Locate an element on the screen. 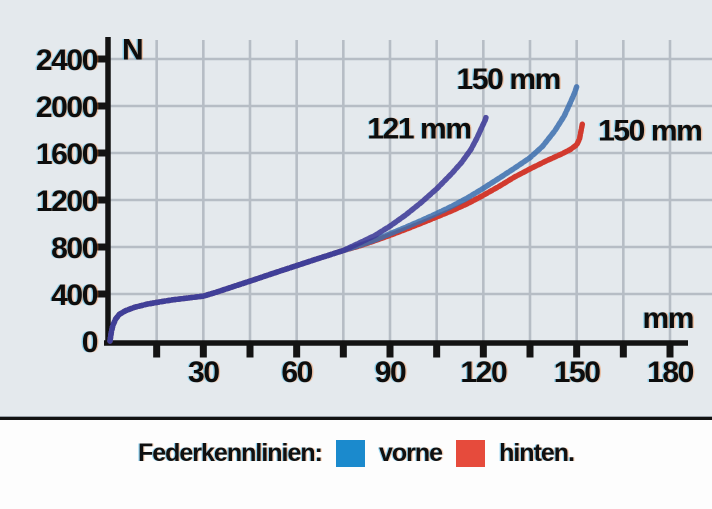  annotation-vorne-121mm: 121 mm is located at coordinates (418, 129).